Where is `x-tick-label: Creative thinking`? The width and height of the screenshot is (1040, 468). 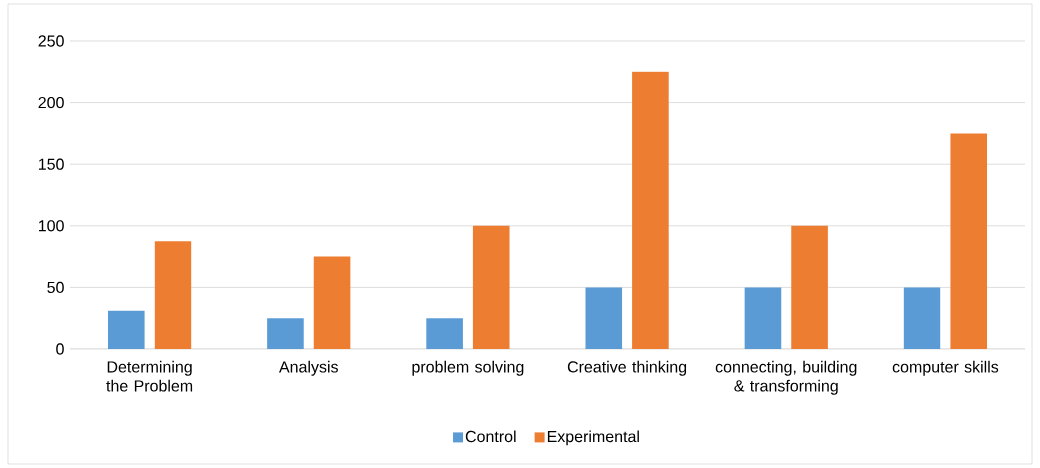
x-tick-label: Creative thinking is located at coordinates (627, 368).